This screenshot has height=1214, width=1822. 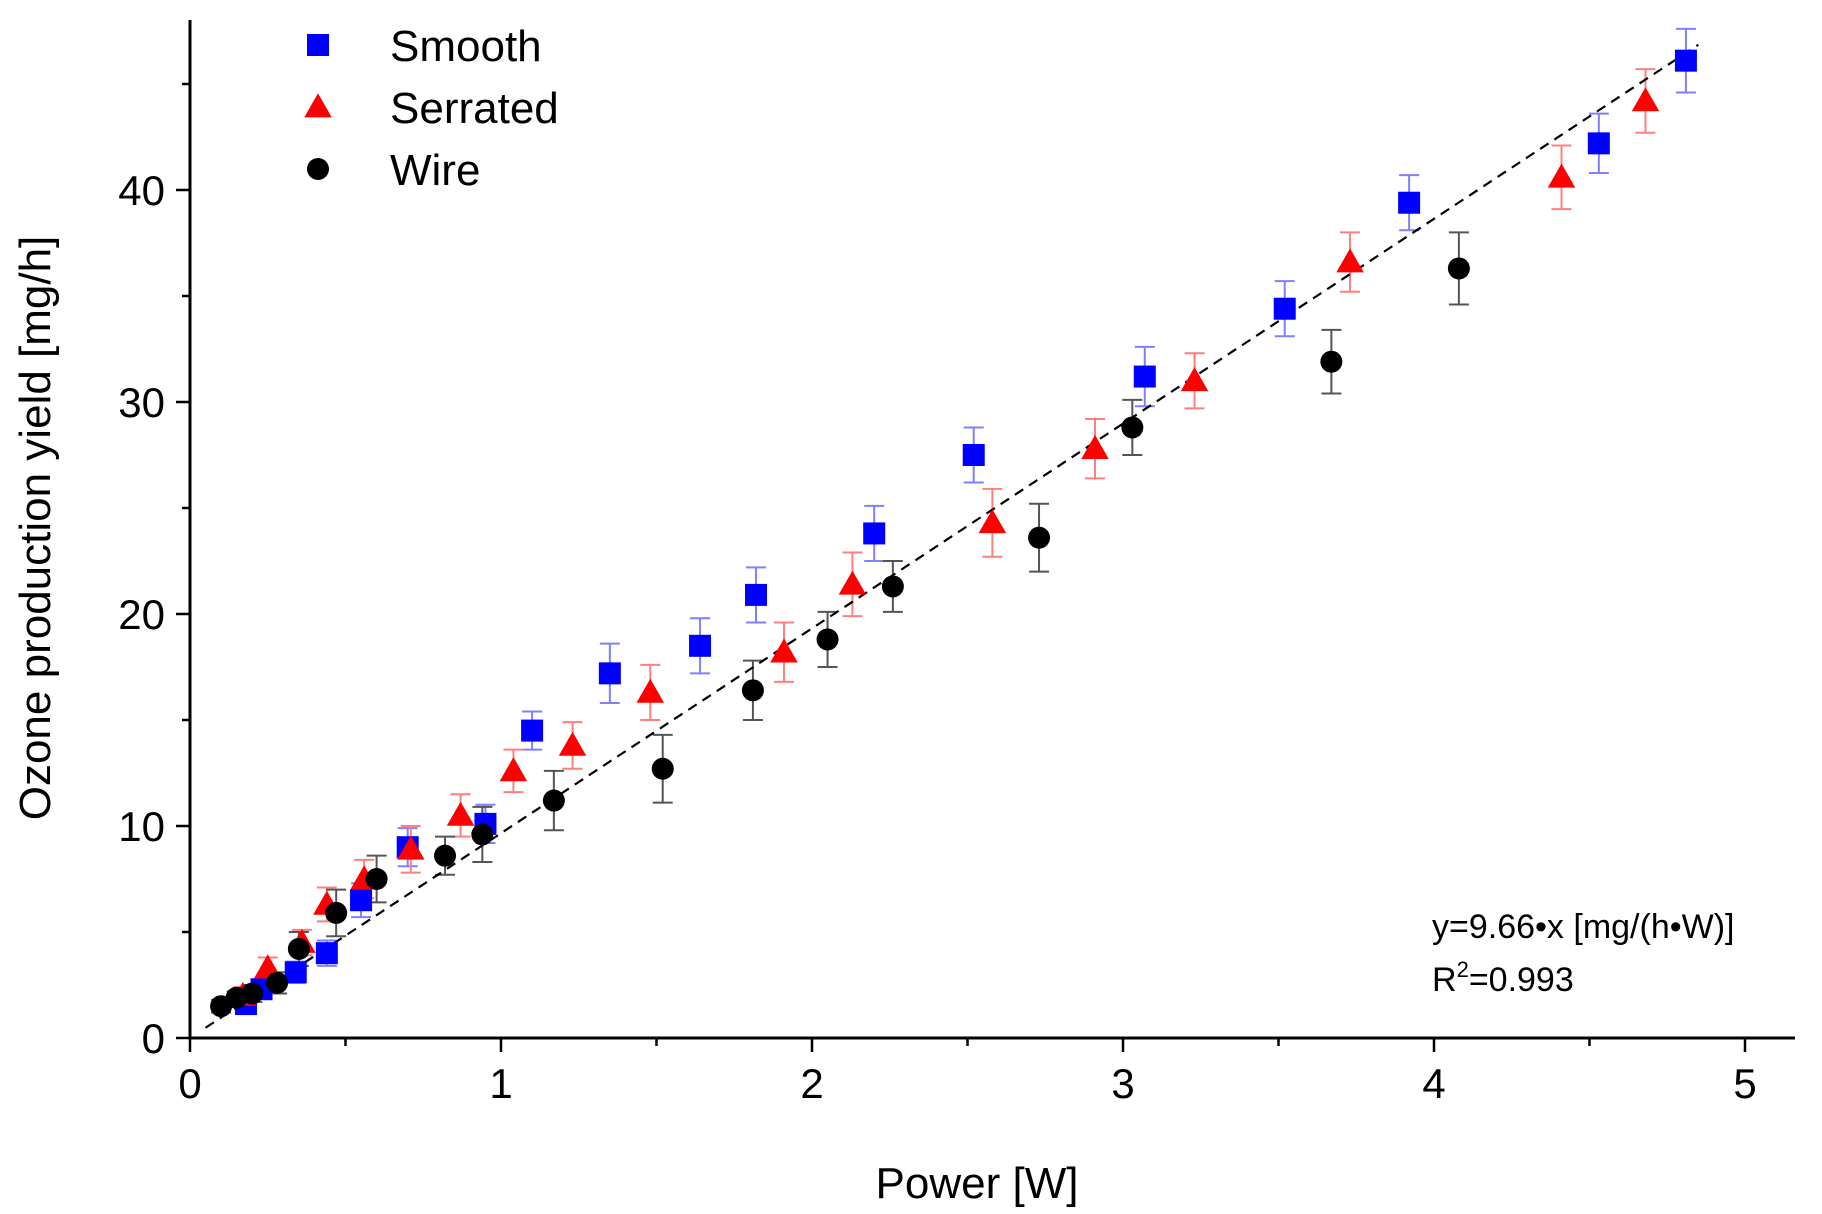 What do you see at coordinates (1583, 953) in the screenshot?
I see `fit-annotation: y=9.66•x [mg/(h•W)] R2=0.993` at bounding box center [1583, 953].